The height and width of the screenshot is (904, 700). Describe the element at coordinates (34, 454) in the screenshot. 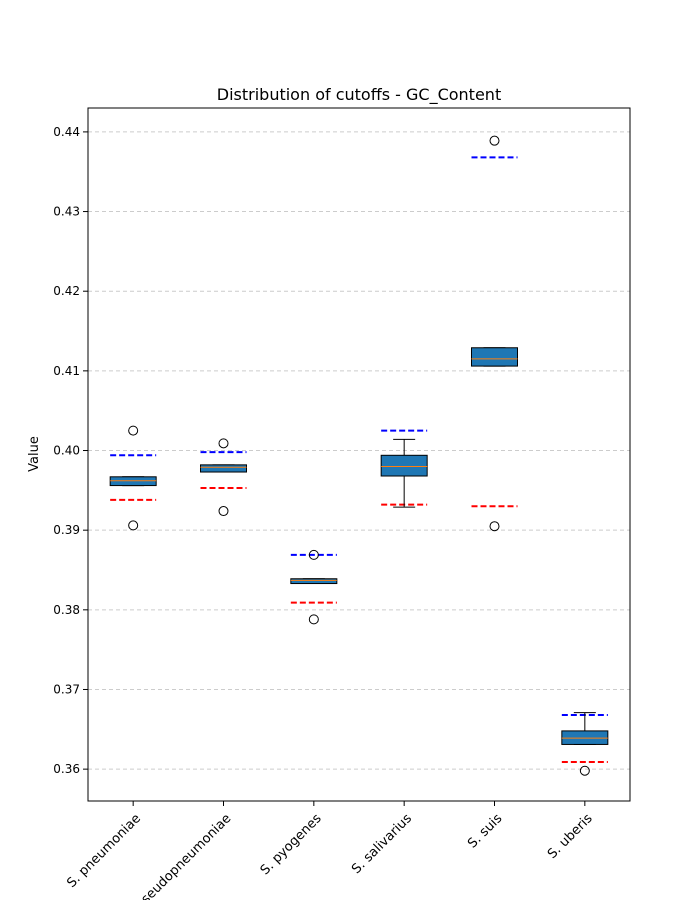

I see `y-axis-label: Value` at that location.